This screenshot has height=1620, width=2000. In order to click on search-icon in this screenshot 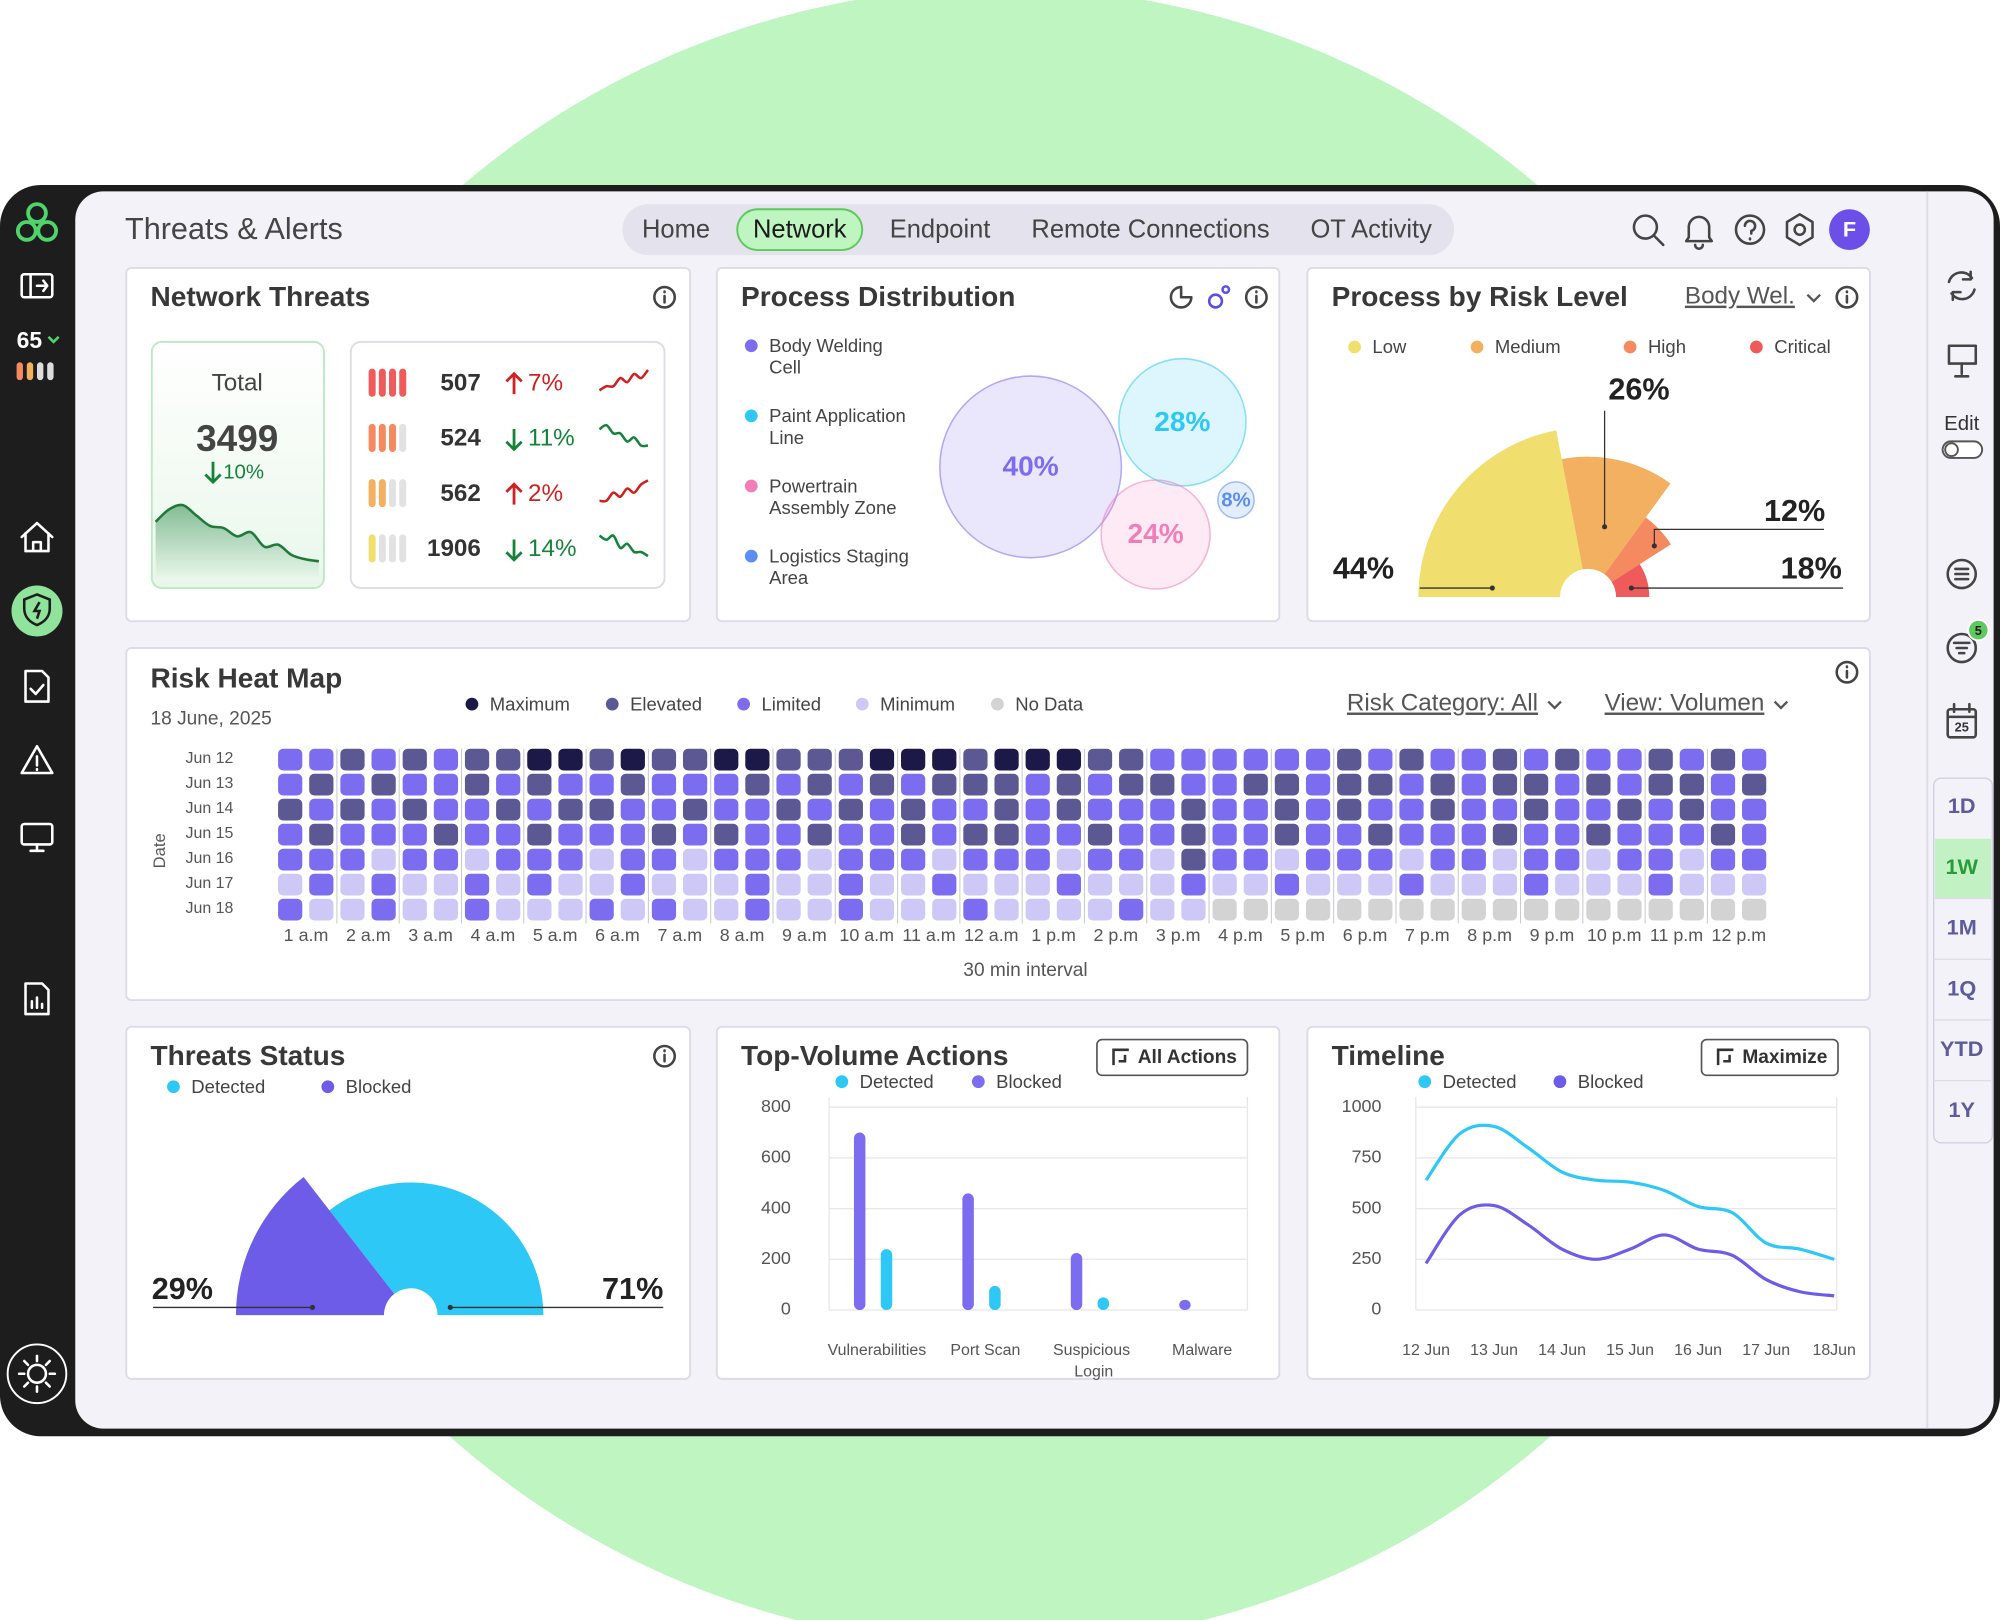, I will do `click(1648, 230)`.